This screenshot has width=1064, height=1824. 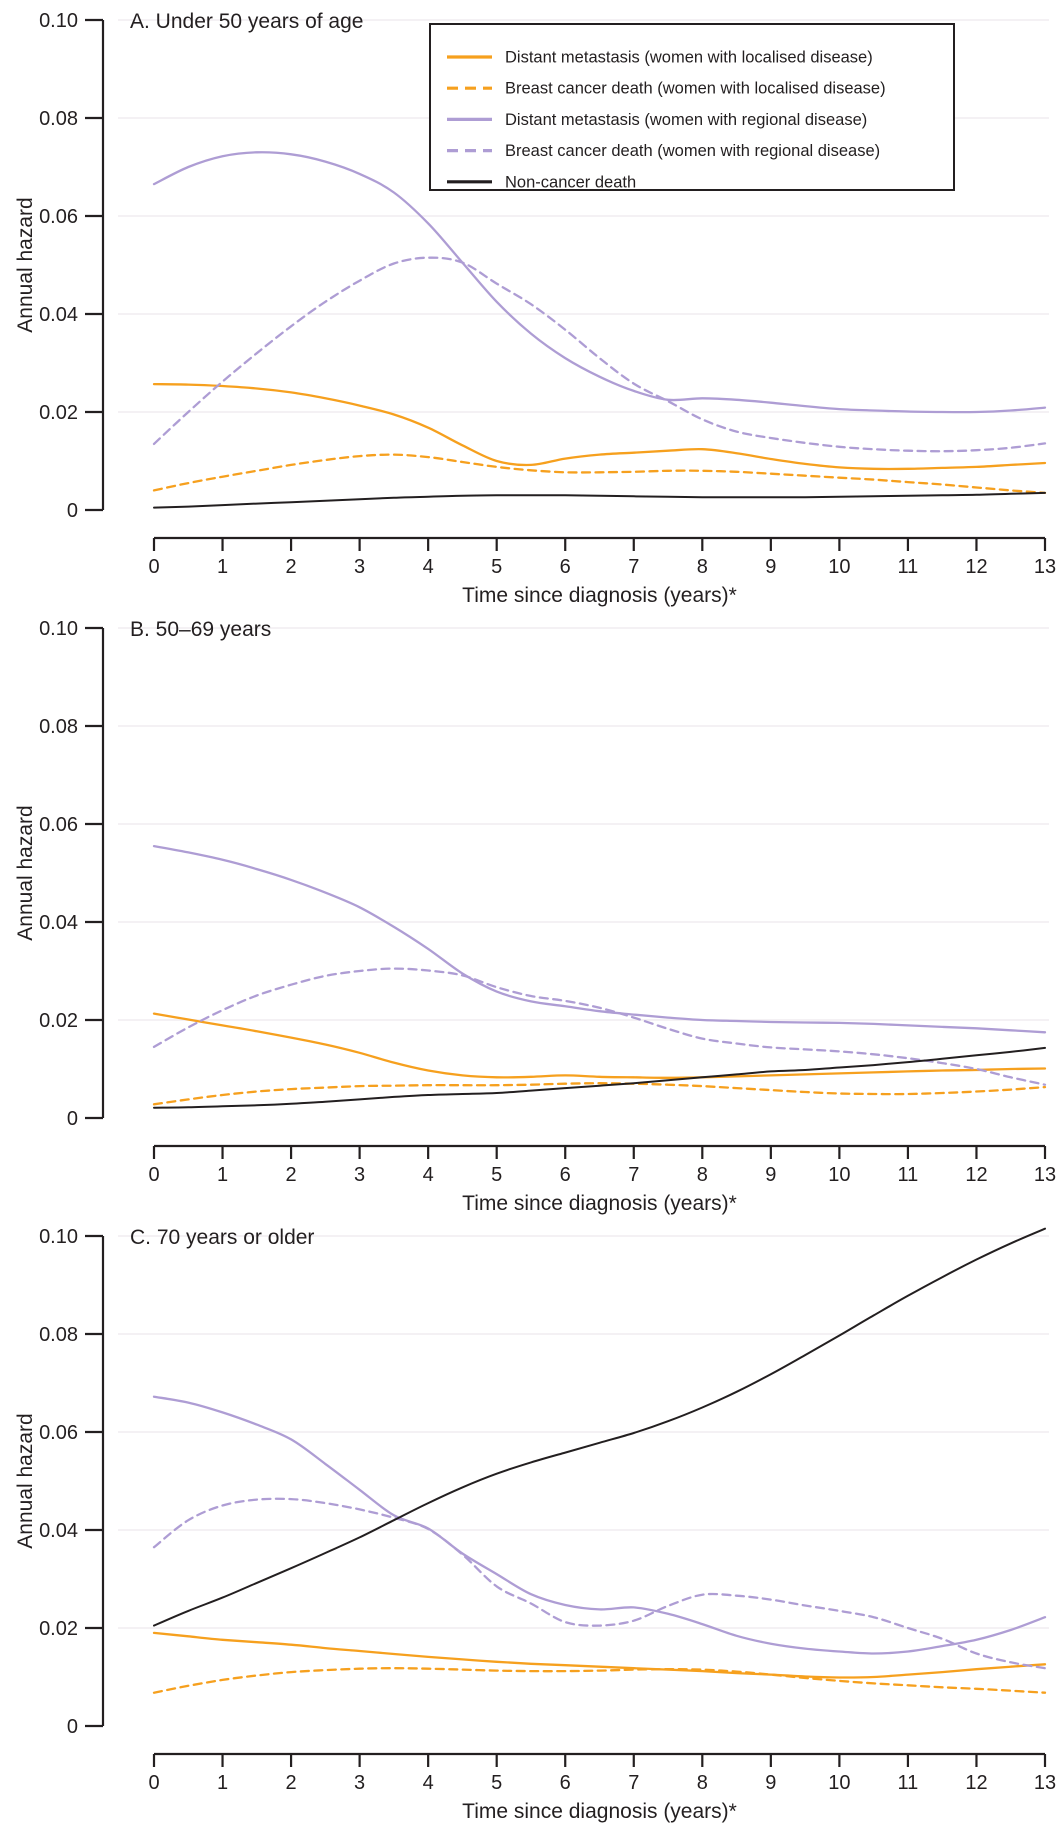 I want to click on panel-title: B. 50–69 years, so click(x=200, y=629).